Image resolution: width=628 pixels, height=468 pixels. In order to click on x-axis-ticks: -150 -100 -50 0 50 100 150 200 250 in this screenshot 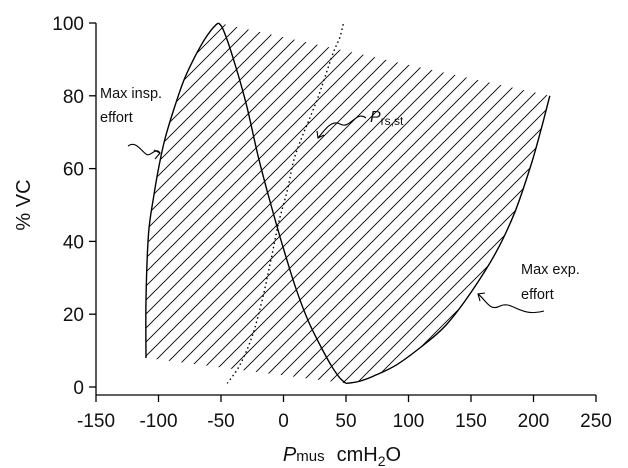, I will do `click(344, 413)`.